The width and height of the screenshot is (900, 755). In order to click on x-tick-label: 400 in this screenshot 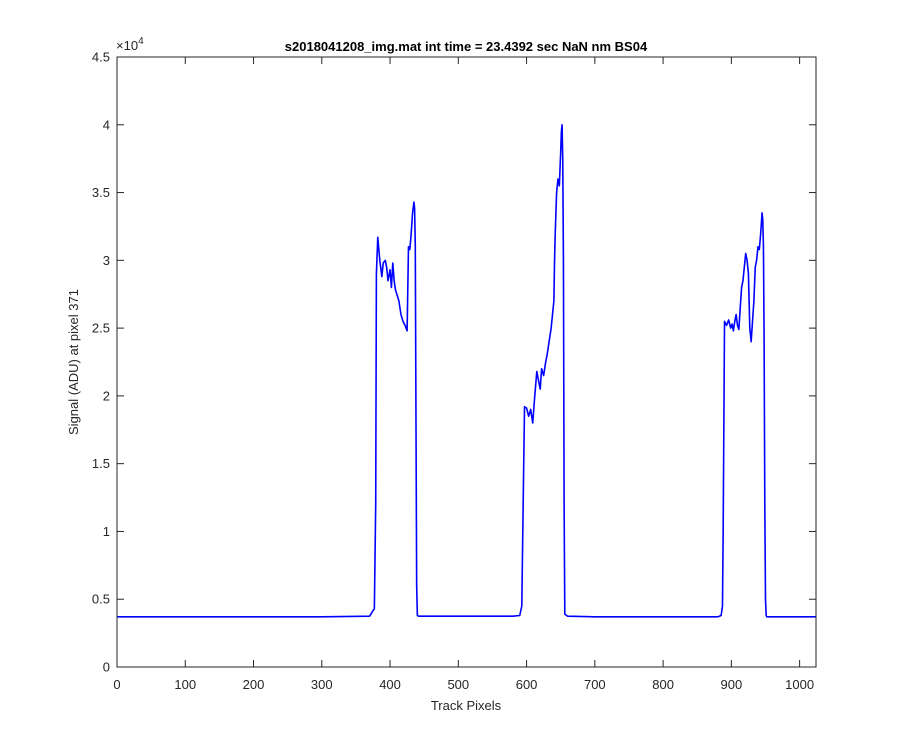, I will do `click(390, 684)`.